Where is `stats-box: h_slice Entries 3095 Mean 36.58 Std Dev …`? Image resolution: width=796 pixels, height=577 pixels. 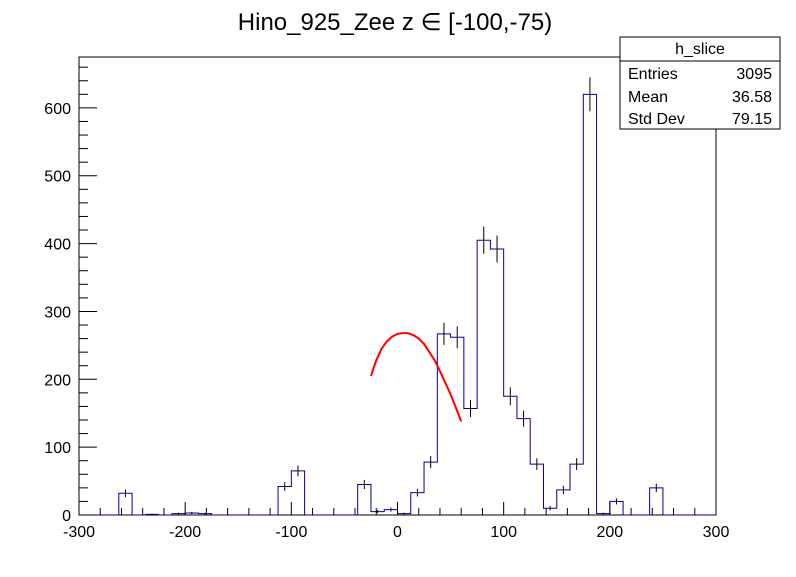 stats-box: h_slice Entries 3095 Mean 36.58 Std Dev … is located at coordinates (700, 83).